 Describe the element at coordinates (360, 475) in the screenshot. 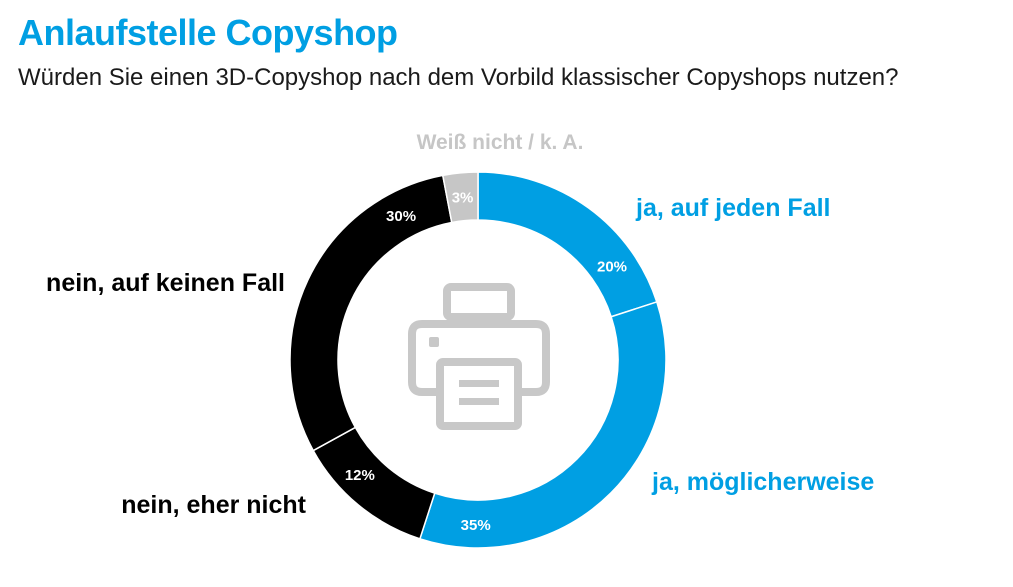

I see `value-label-nein-eher-nicht: 12%` at that location.